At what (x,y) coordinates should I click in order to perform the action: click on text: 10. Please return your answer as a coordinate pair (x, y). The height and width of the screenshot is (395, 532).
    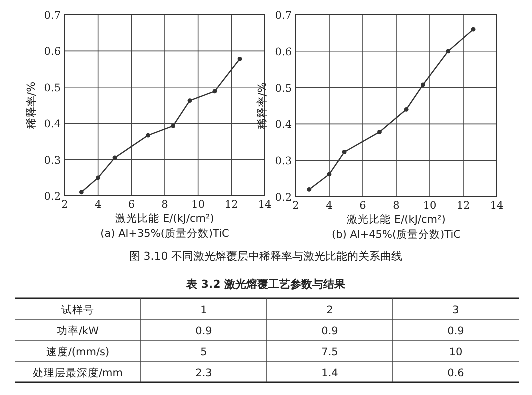
    Looking at the image, I should click on (456, 352).